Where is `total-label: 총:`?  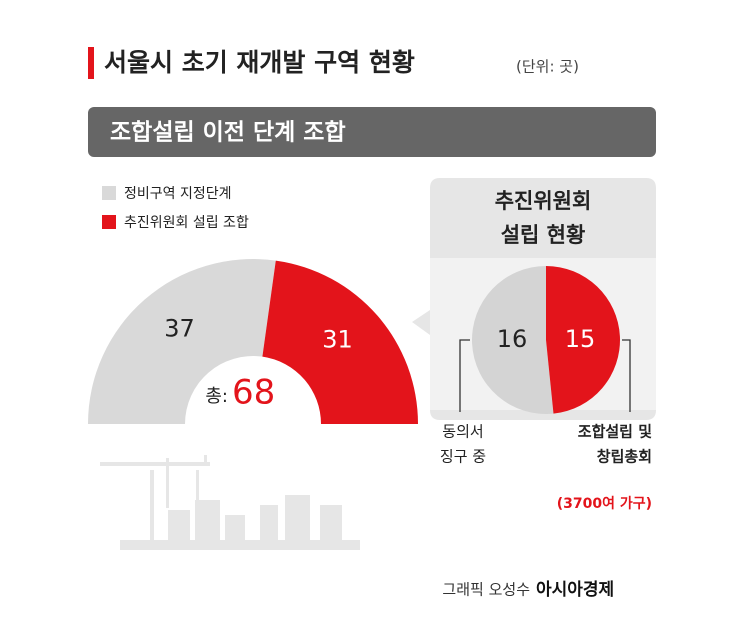 total-label: 총: is located at coordinates (216, 396).